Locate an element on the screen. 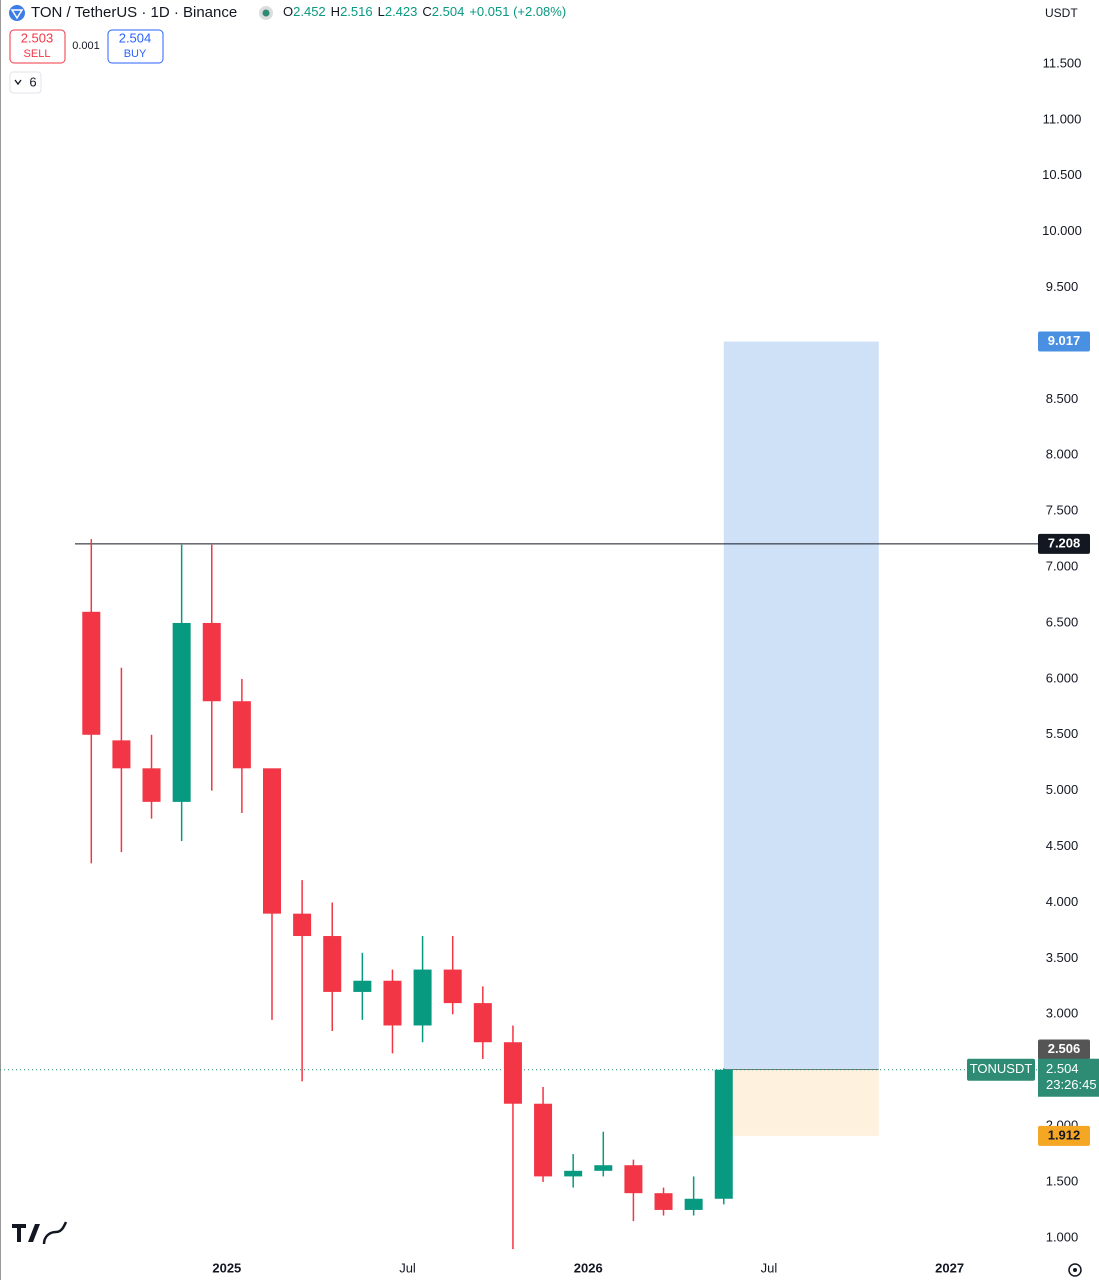 The image size is (1099, 1280). y-tick-label: 8.000 is located at coordinates (1062, 454).